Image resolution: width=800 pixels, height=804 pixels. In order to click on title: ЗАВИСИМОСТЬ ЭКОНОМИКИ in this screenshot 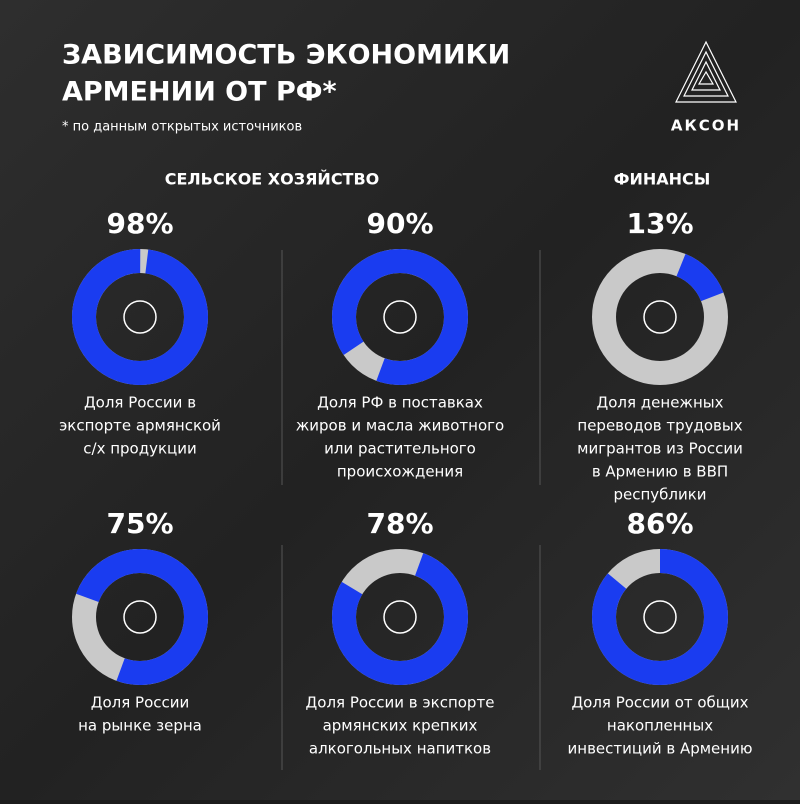, I will do `click(286, 55)`.